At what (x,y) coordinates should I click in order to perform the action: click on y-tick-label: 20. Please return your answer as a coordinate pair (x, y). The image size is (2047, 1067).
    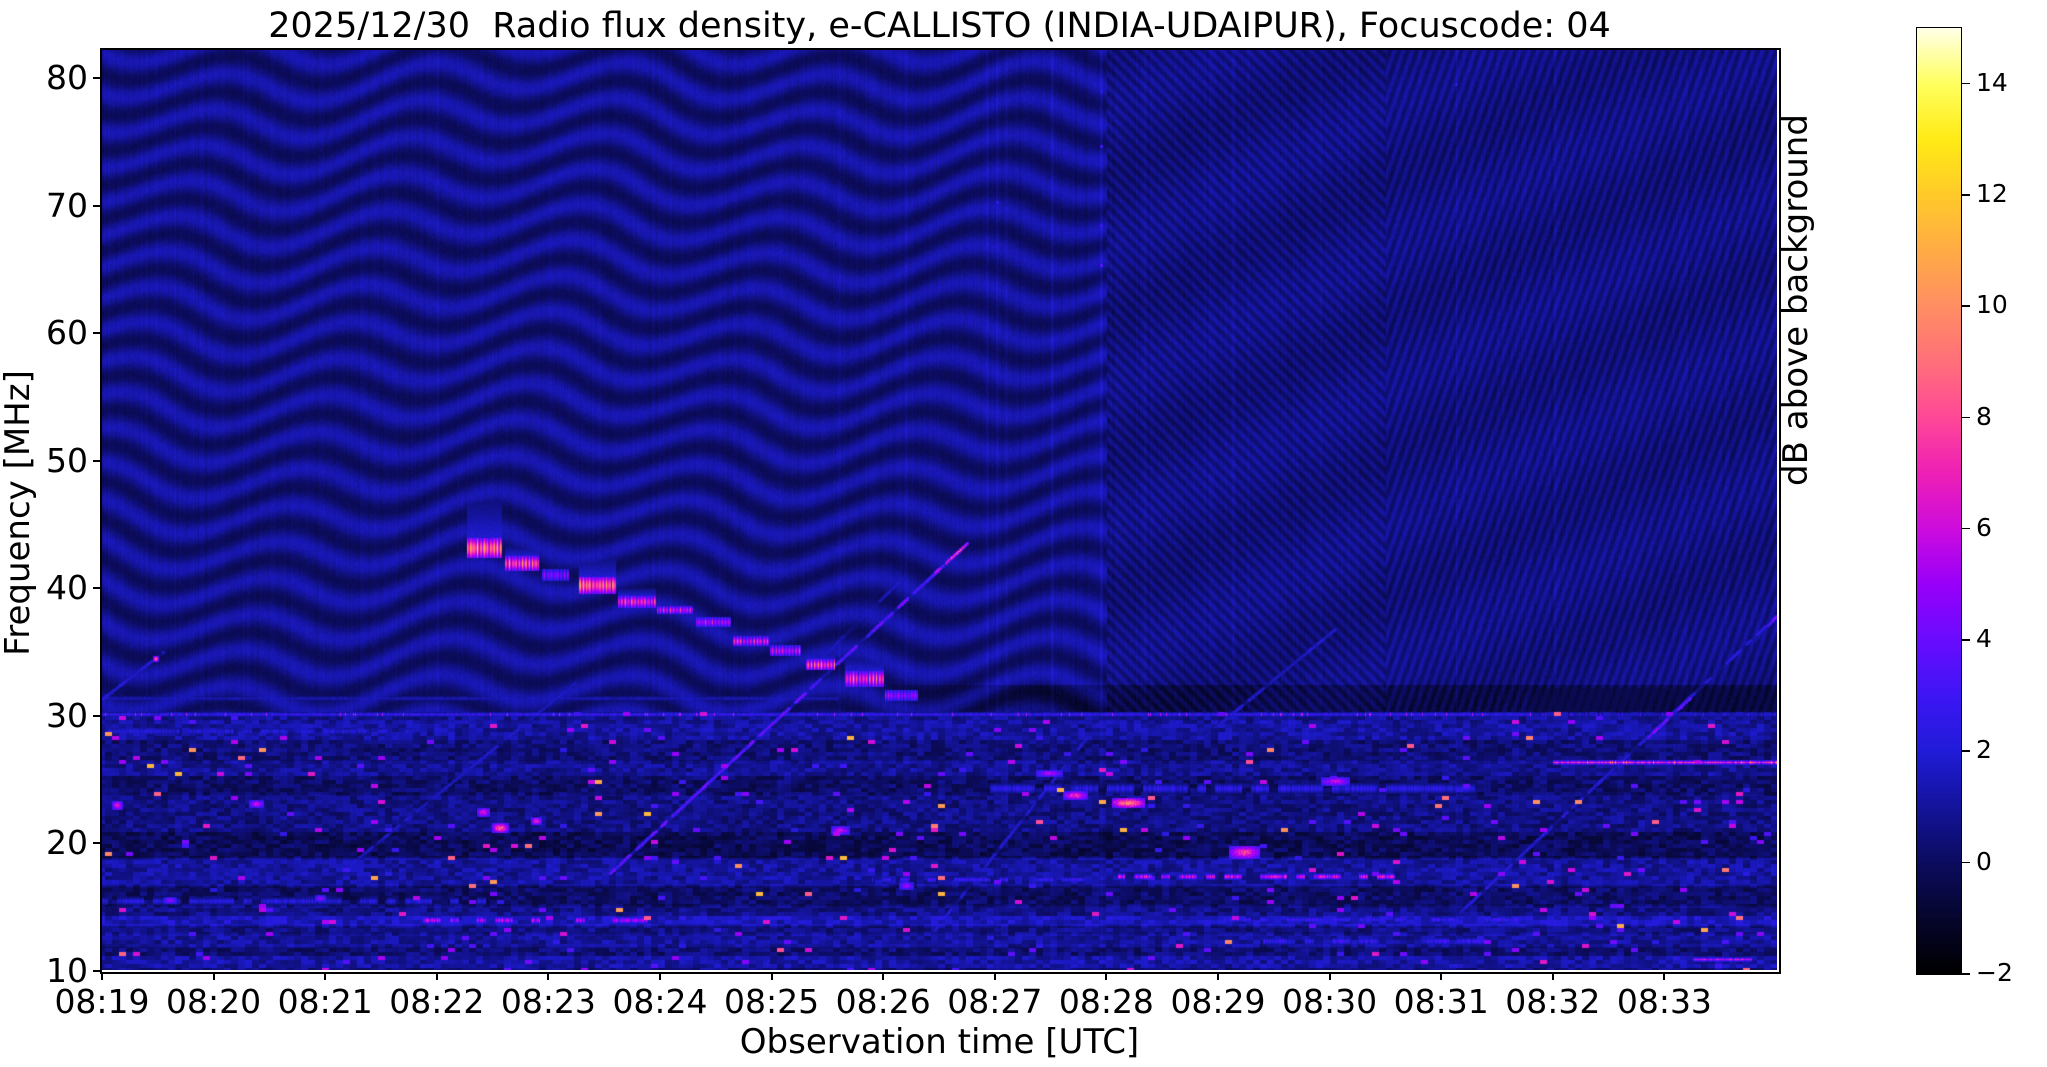
    Looking at the image, I should click on (67, 842).